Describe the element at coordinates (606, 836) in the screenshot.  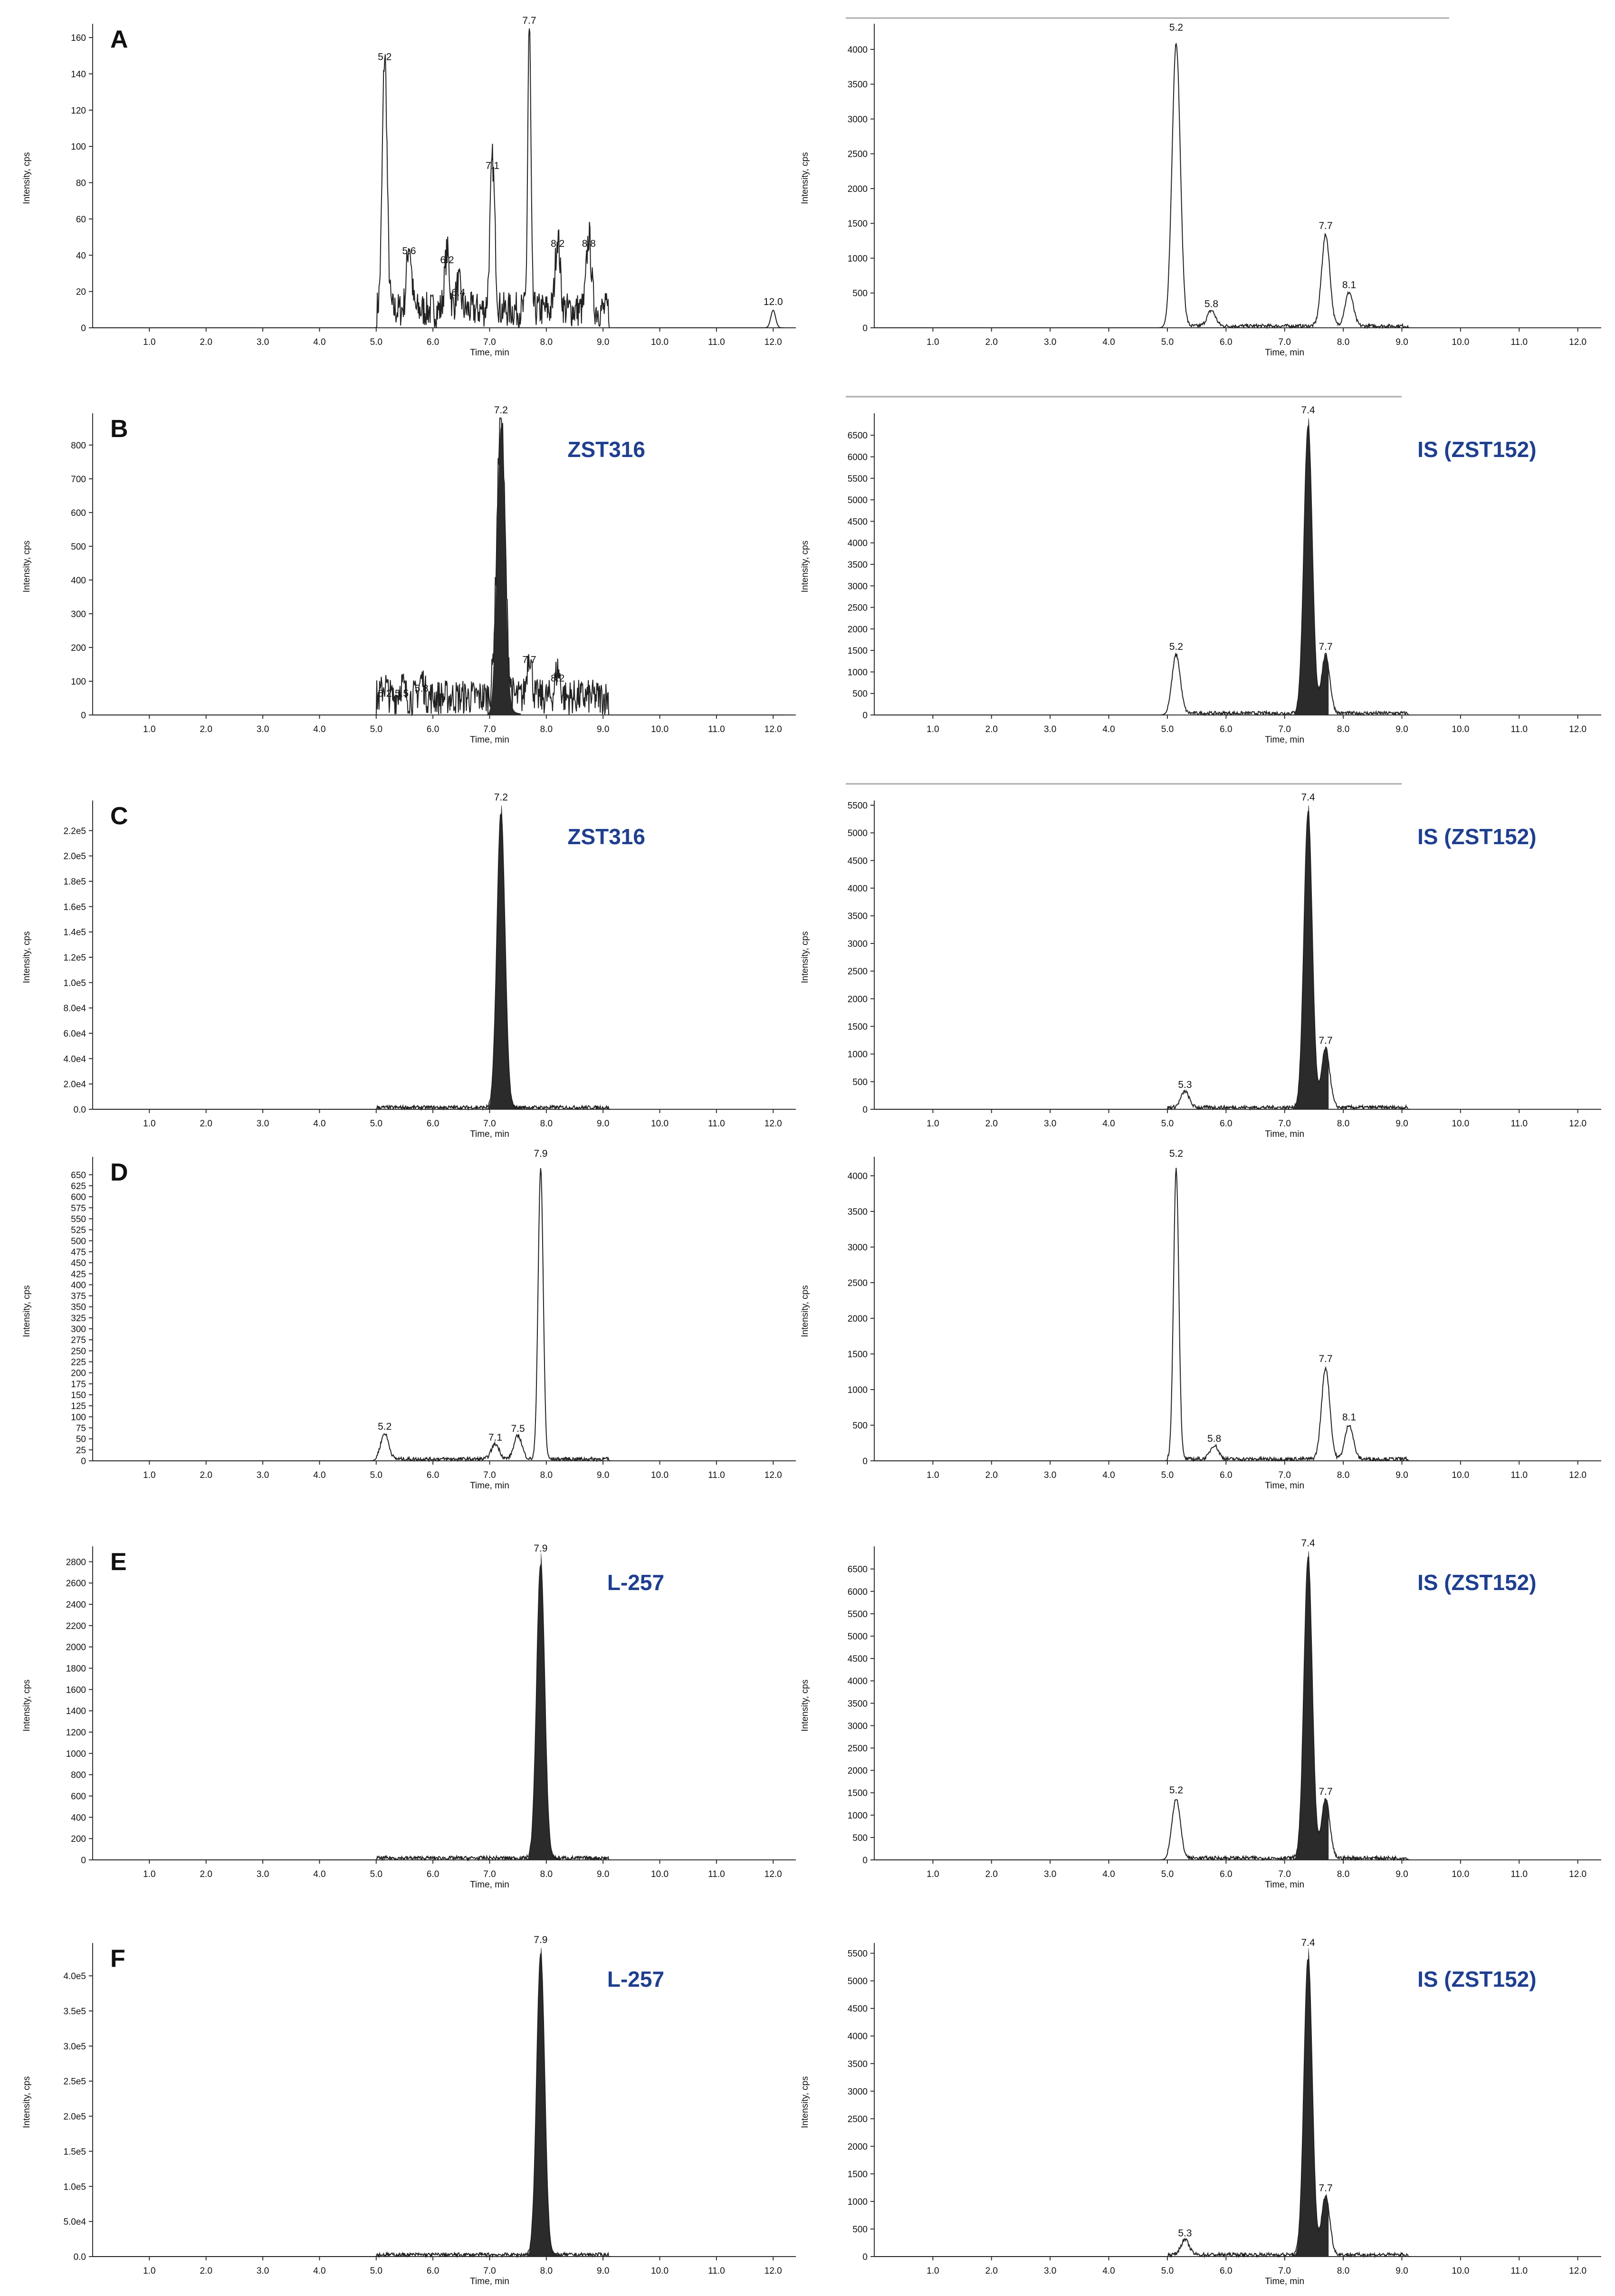
I see `compound-label: ZST316` at that location.